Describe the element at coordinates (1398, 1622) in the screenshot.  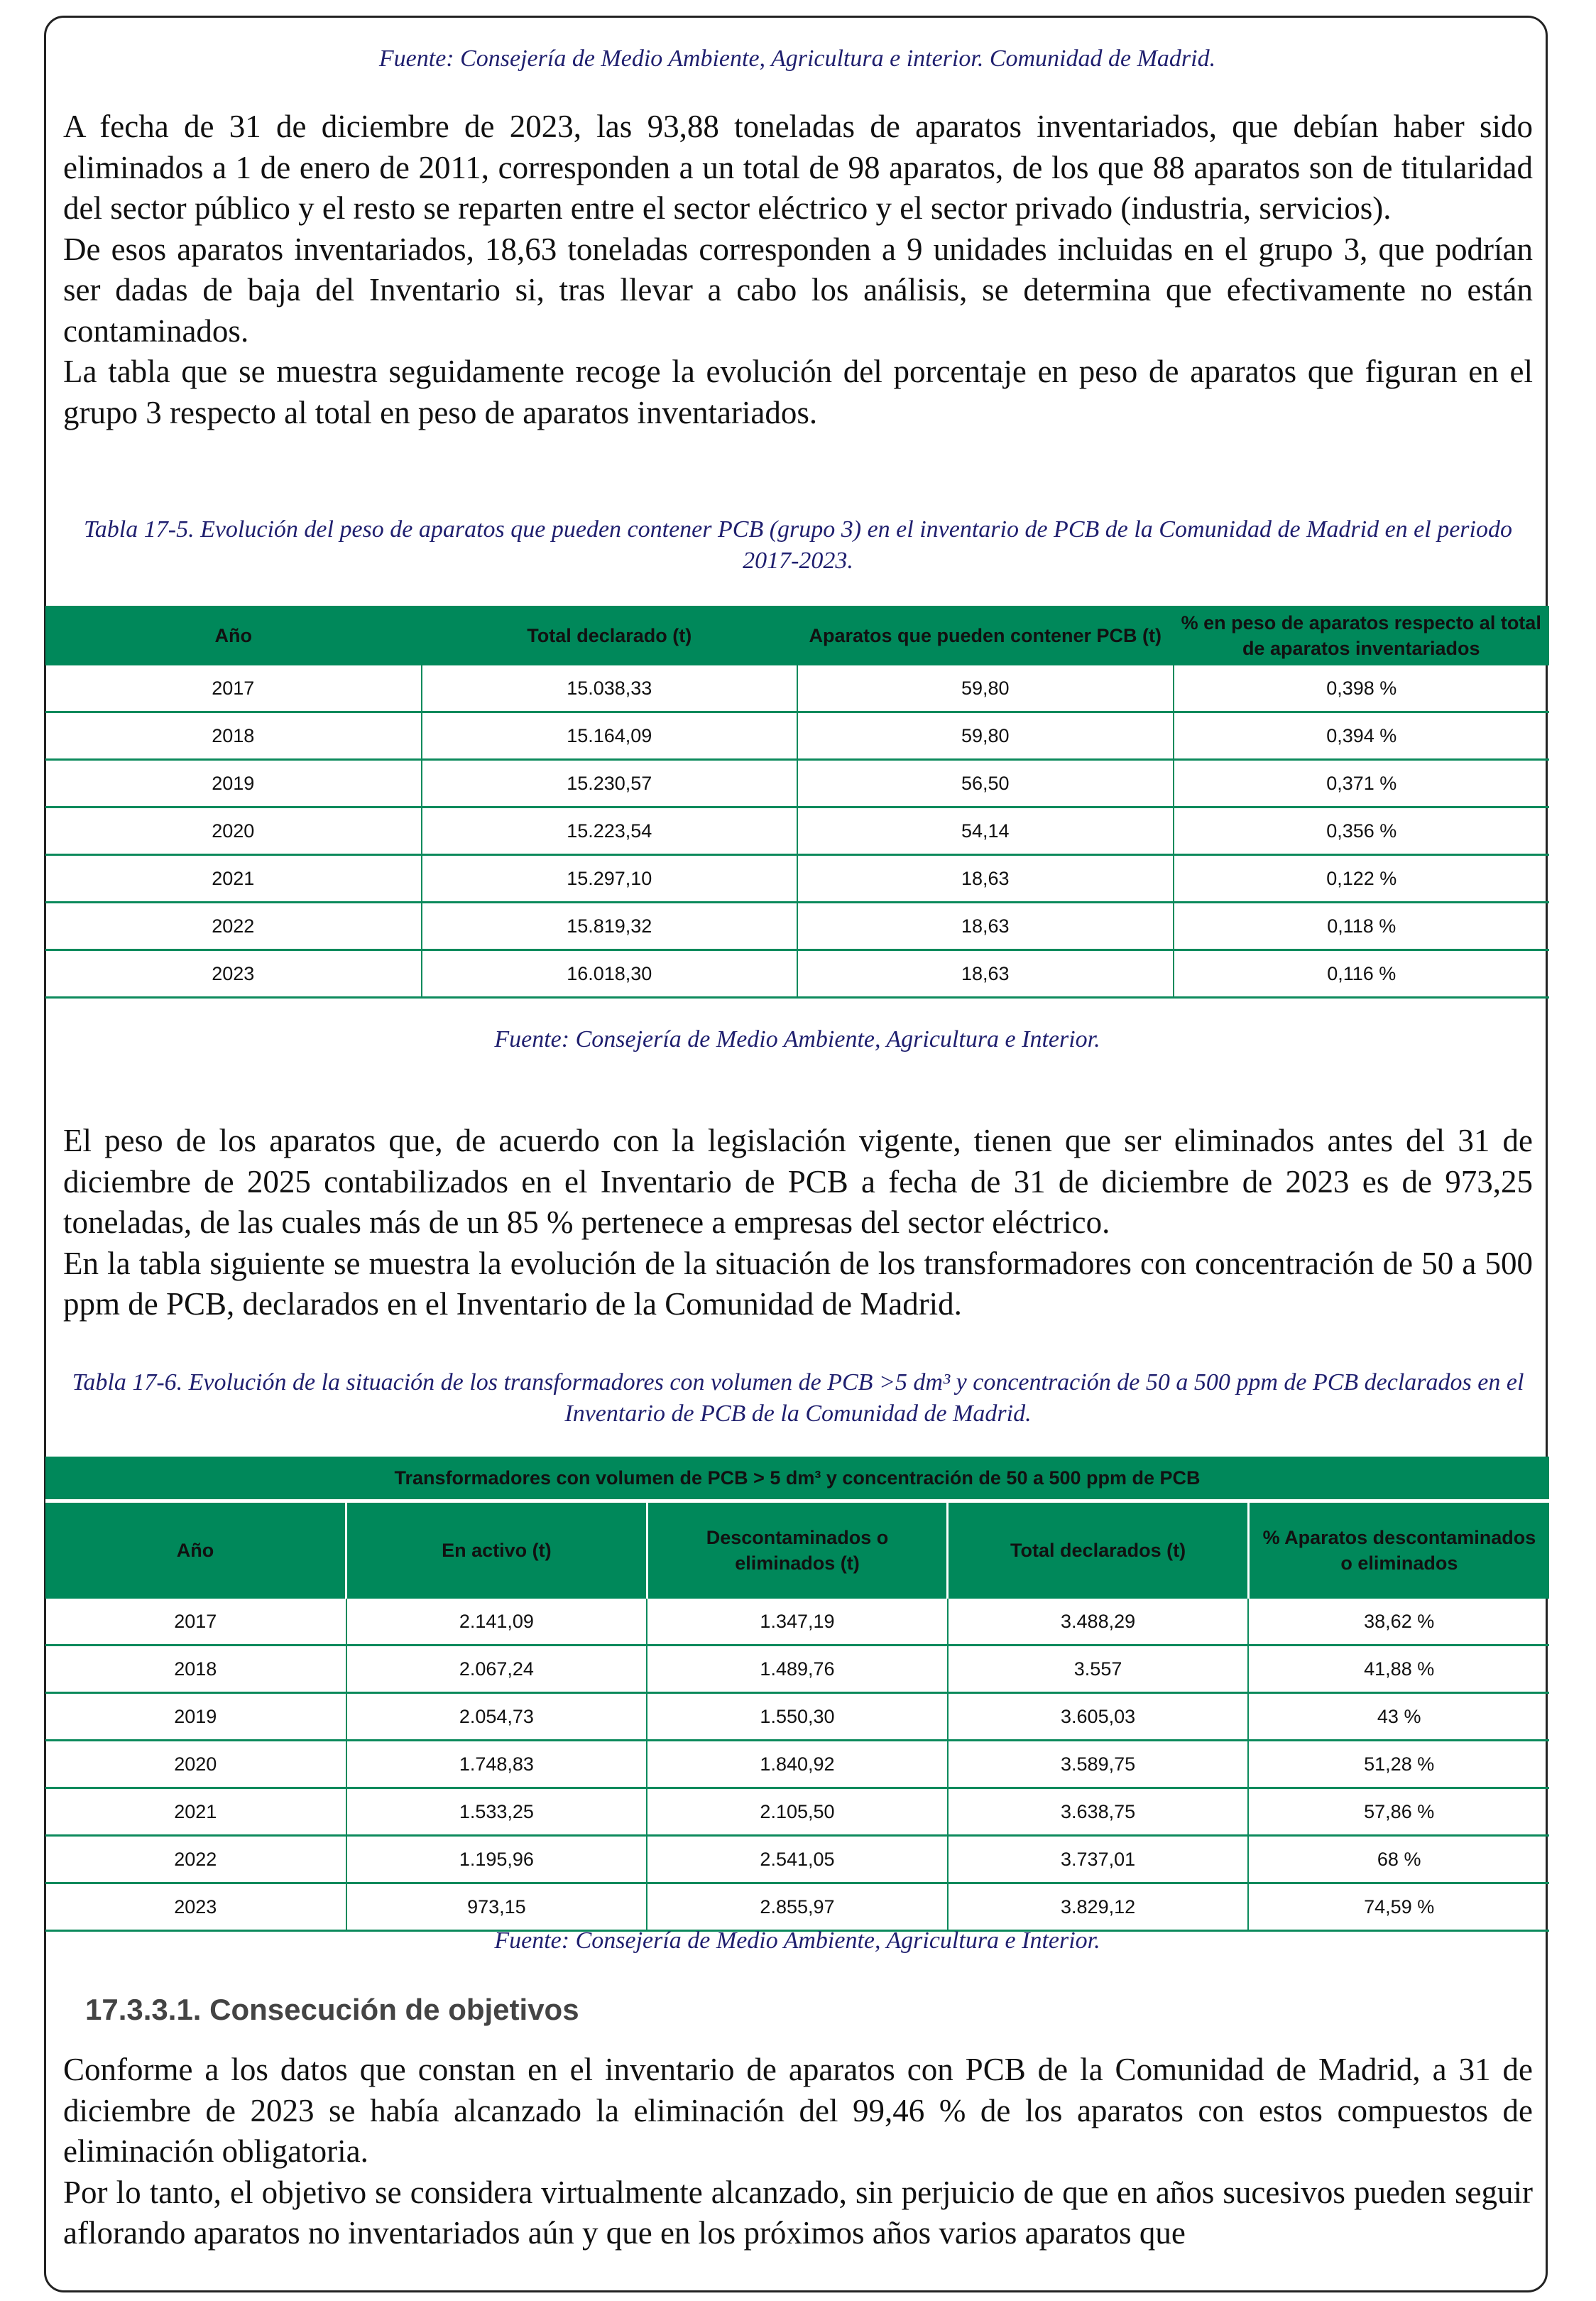
I see `table-cell: 38,62 %` at that location.